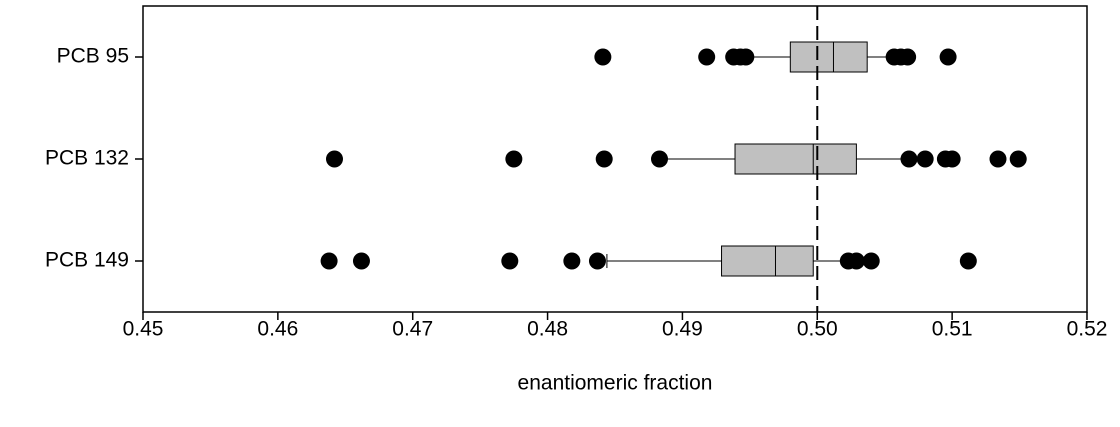 Image resolution: width=1120 pixels, height=427 pixels. I want to click on x-axis-label: enantiomeric fraction, so click(615, 383).